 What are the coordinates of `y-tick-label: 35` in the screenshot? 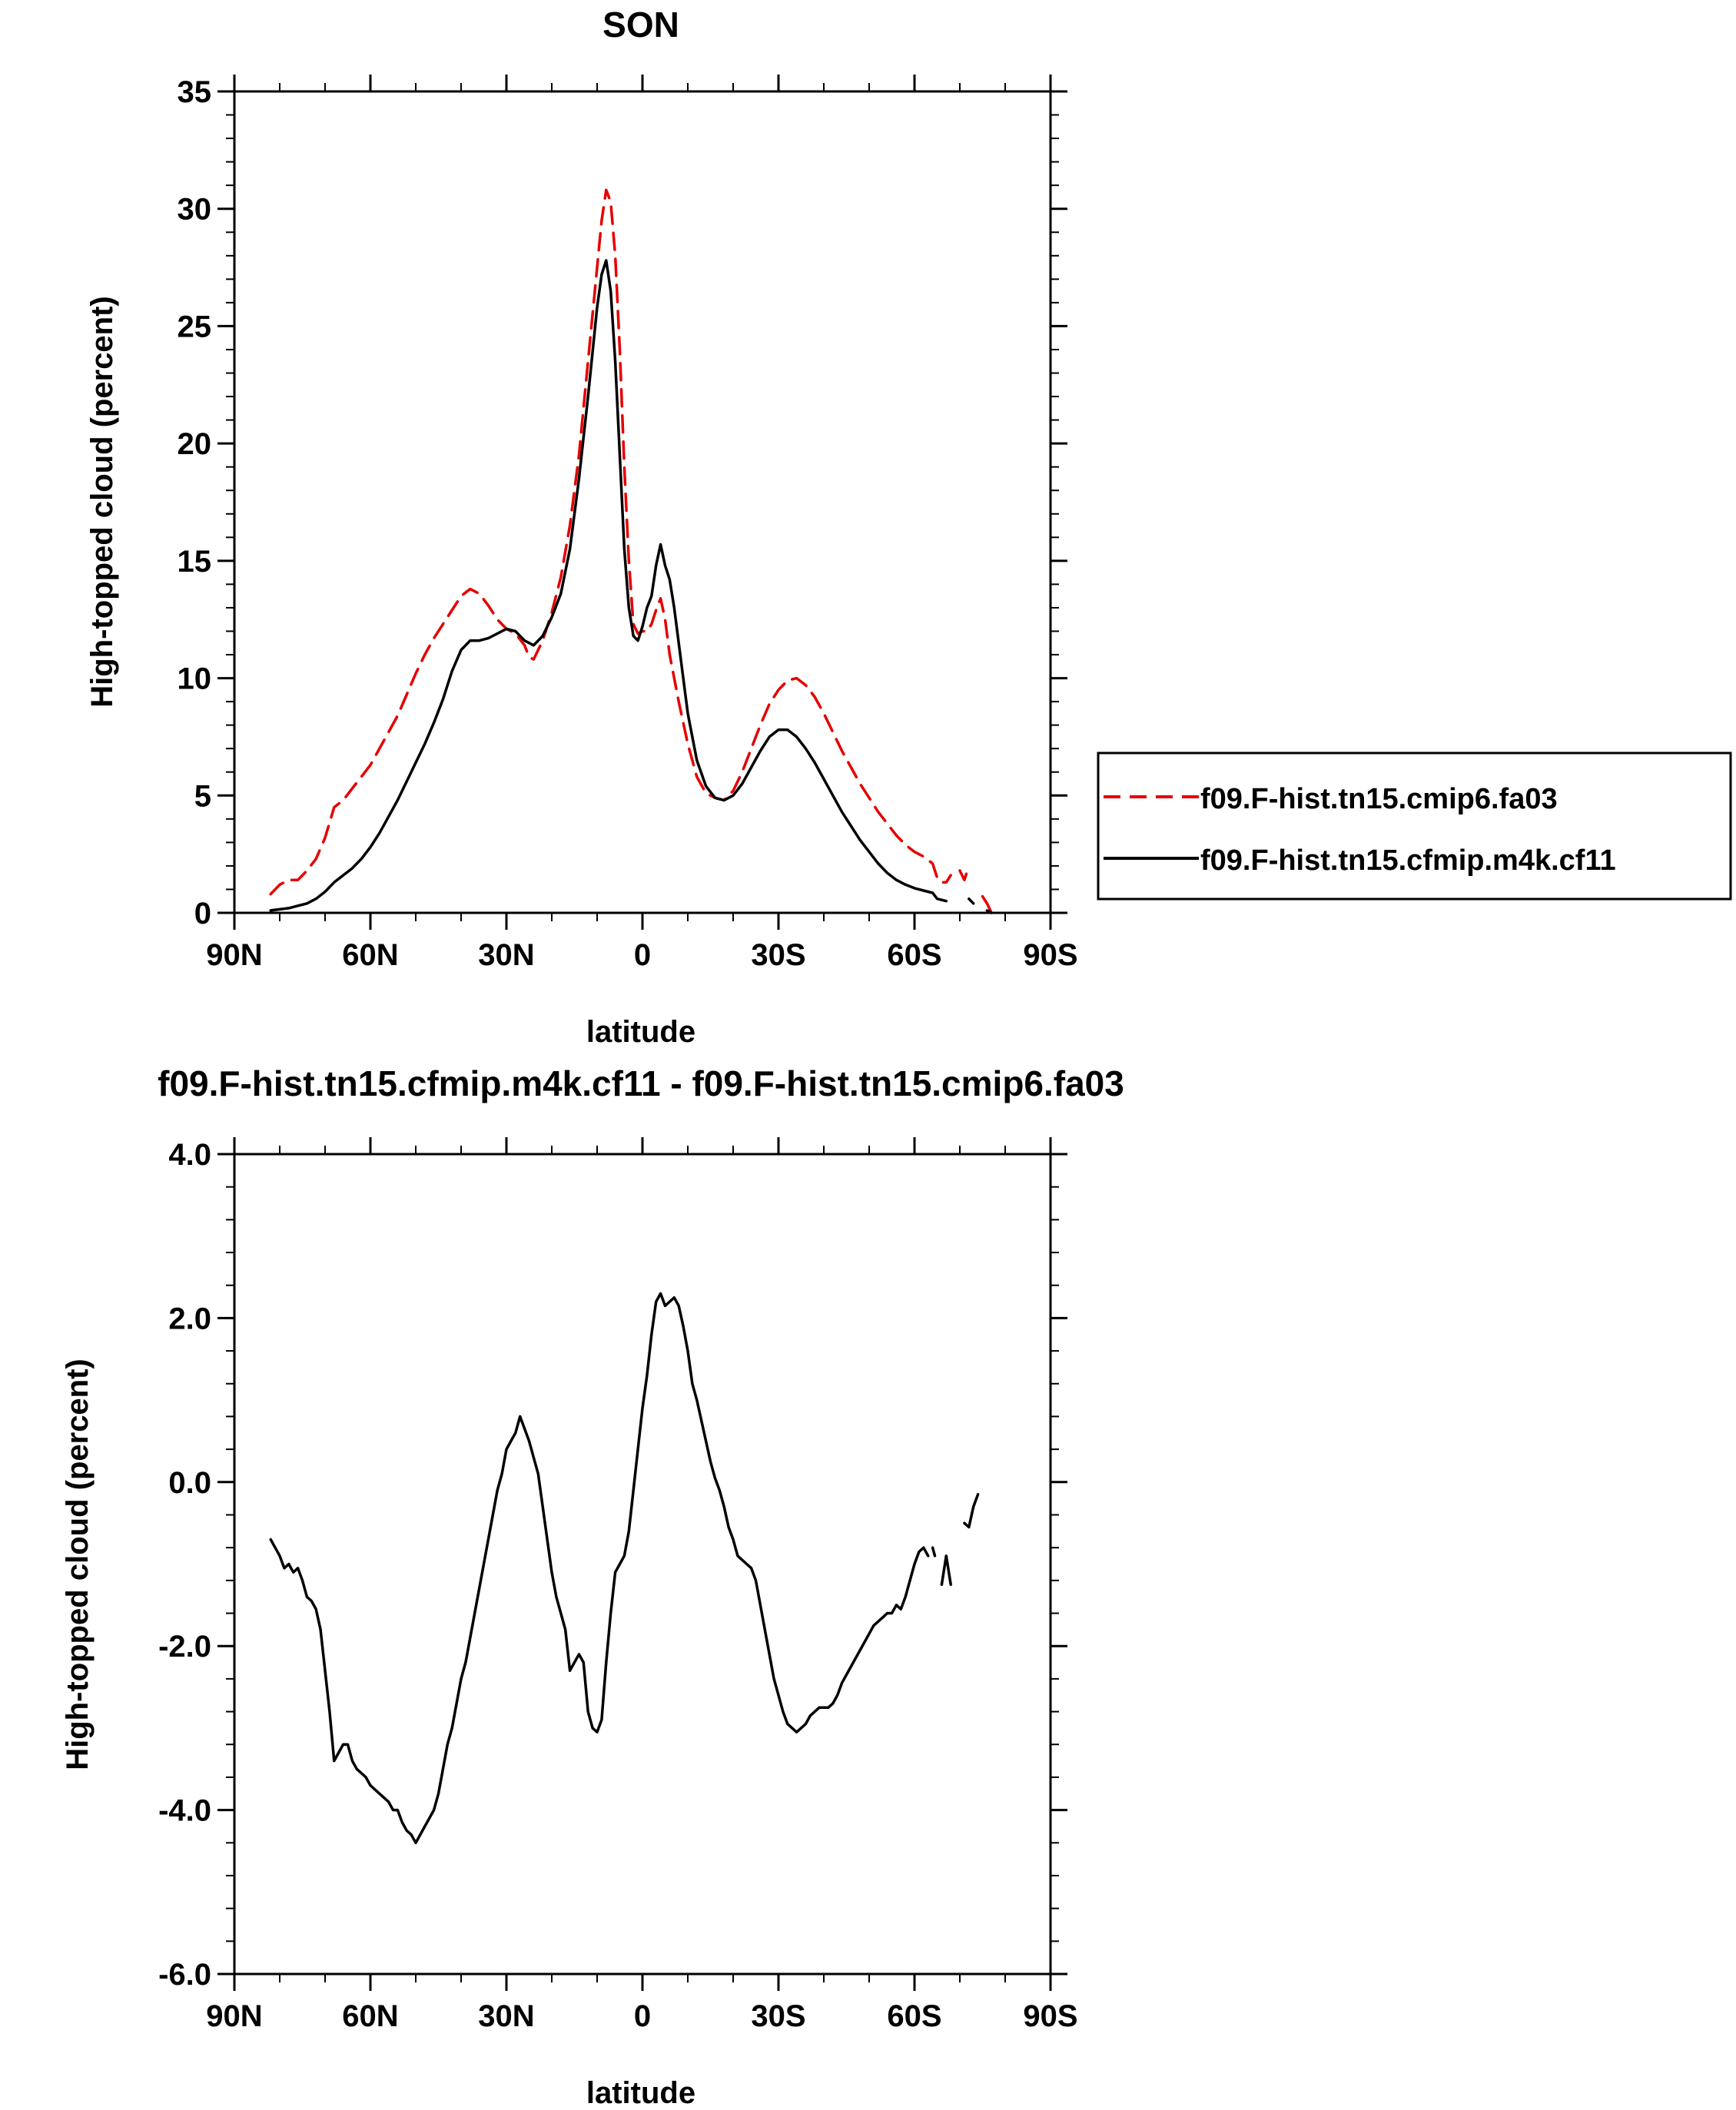 It's located at (195, 92).